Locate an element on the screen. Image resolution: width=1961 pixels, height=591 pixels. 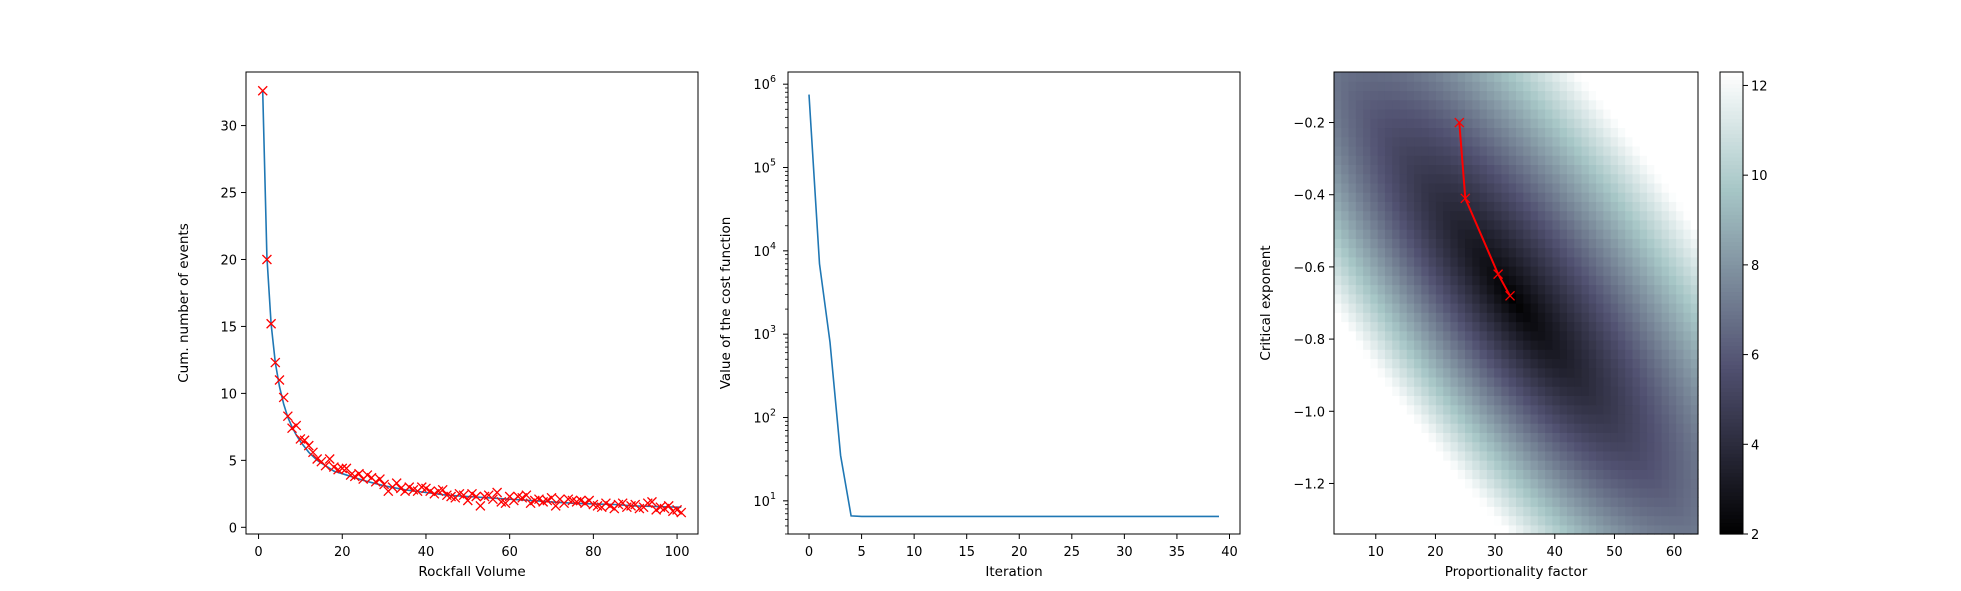
data-point is located at coordinates (342, 468).